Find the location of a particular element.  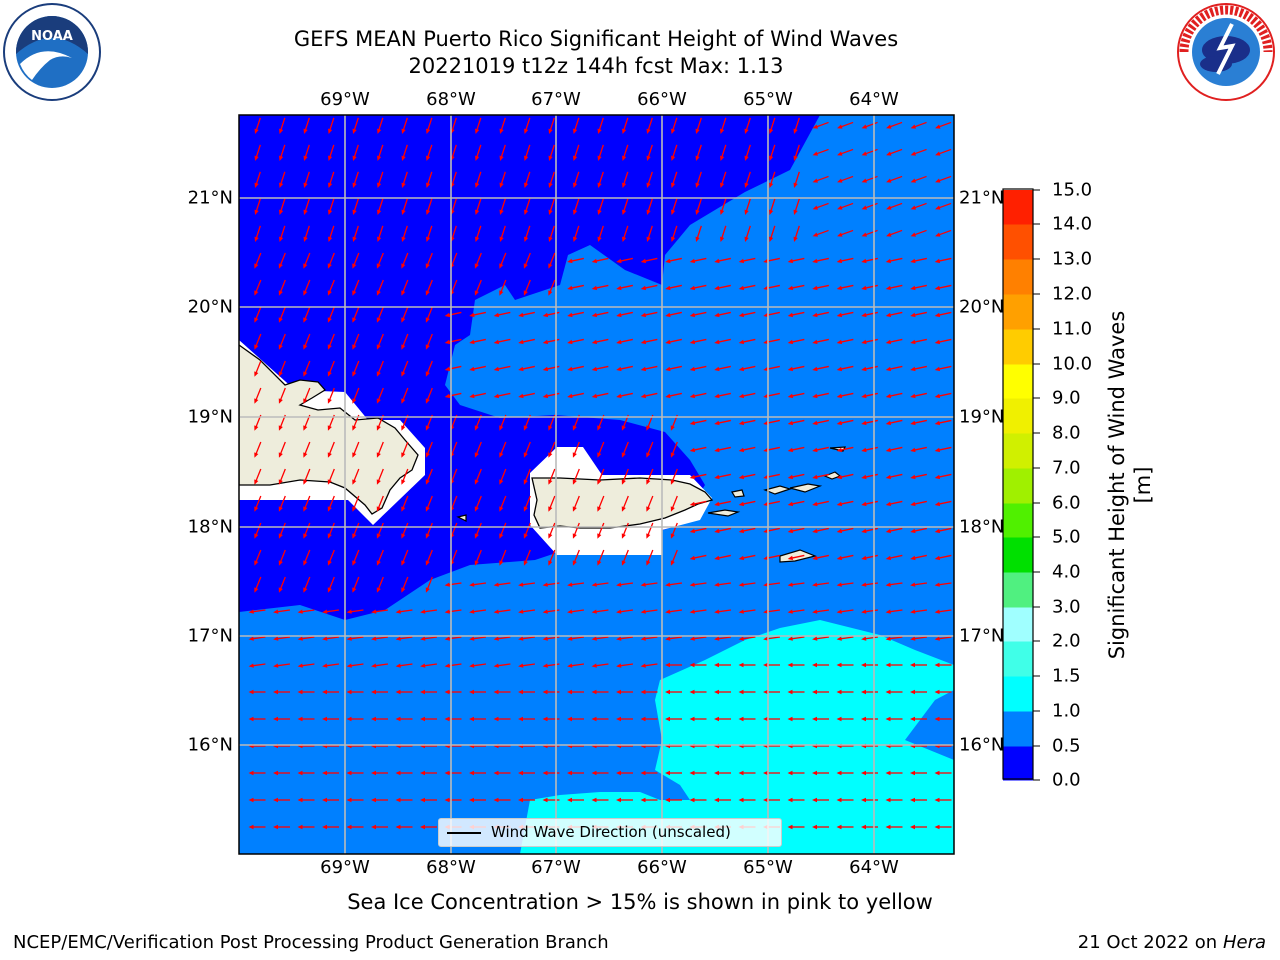

colorbar-tick-label: 0.5 is located at coordinates (1066, 746).